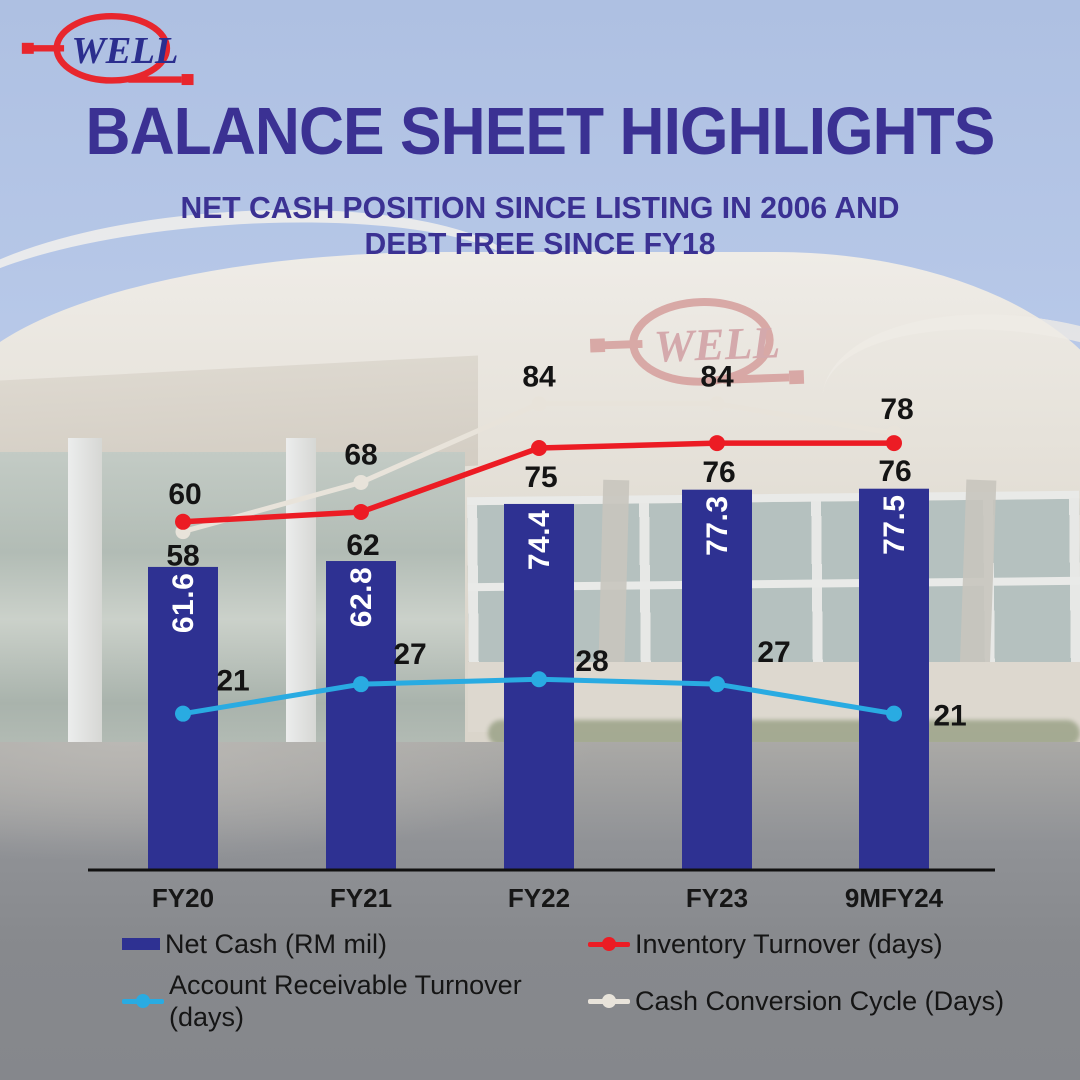  Describe the element at coordinates (773, 652) in the screenshot. I see `data-label-Account Receivable Turnover (days)-FY23: 27` at that location.